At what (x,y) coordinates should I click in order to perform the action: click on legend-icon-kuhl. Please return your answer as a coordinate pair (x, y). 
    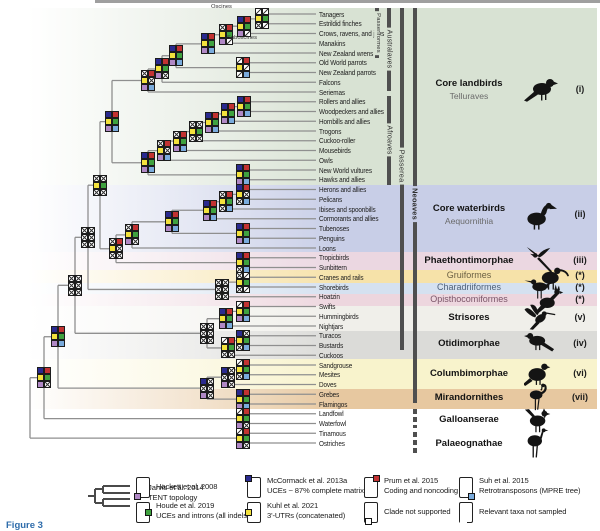
    Looking at the image, I should click on (256, 515).